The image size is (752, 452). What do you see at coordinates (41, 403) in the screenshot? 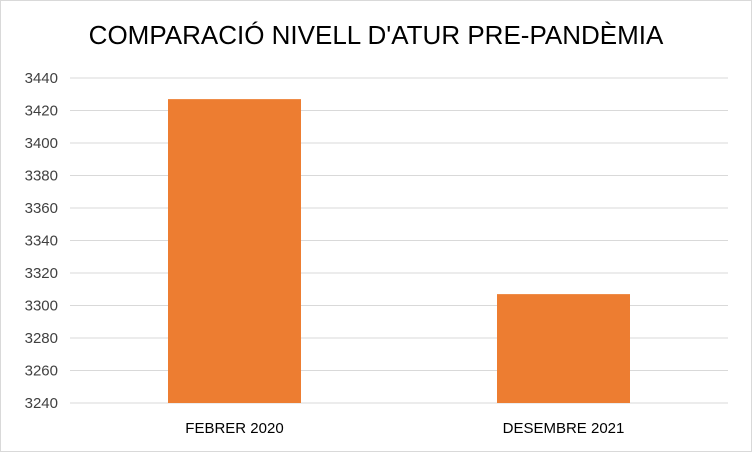
I see `y-tick-label: 3240` at bounding box center [41, 403].